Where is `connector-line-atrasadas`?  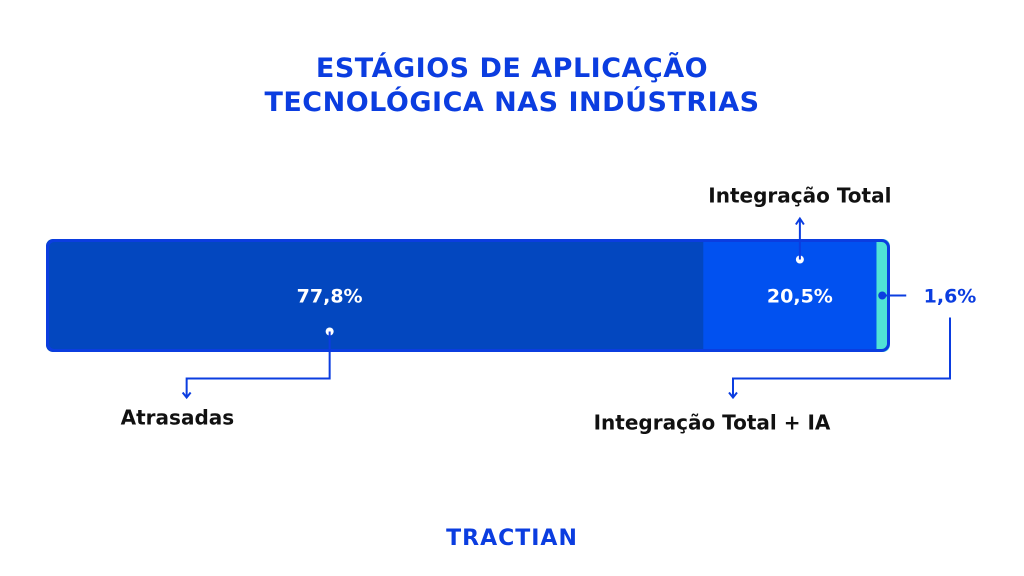
connector-line-atrasadas is located at coordinates (258, 364).